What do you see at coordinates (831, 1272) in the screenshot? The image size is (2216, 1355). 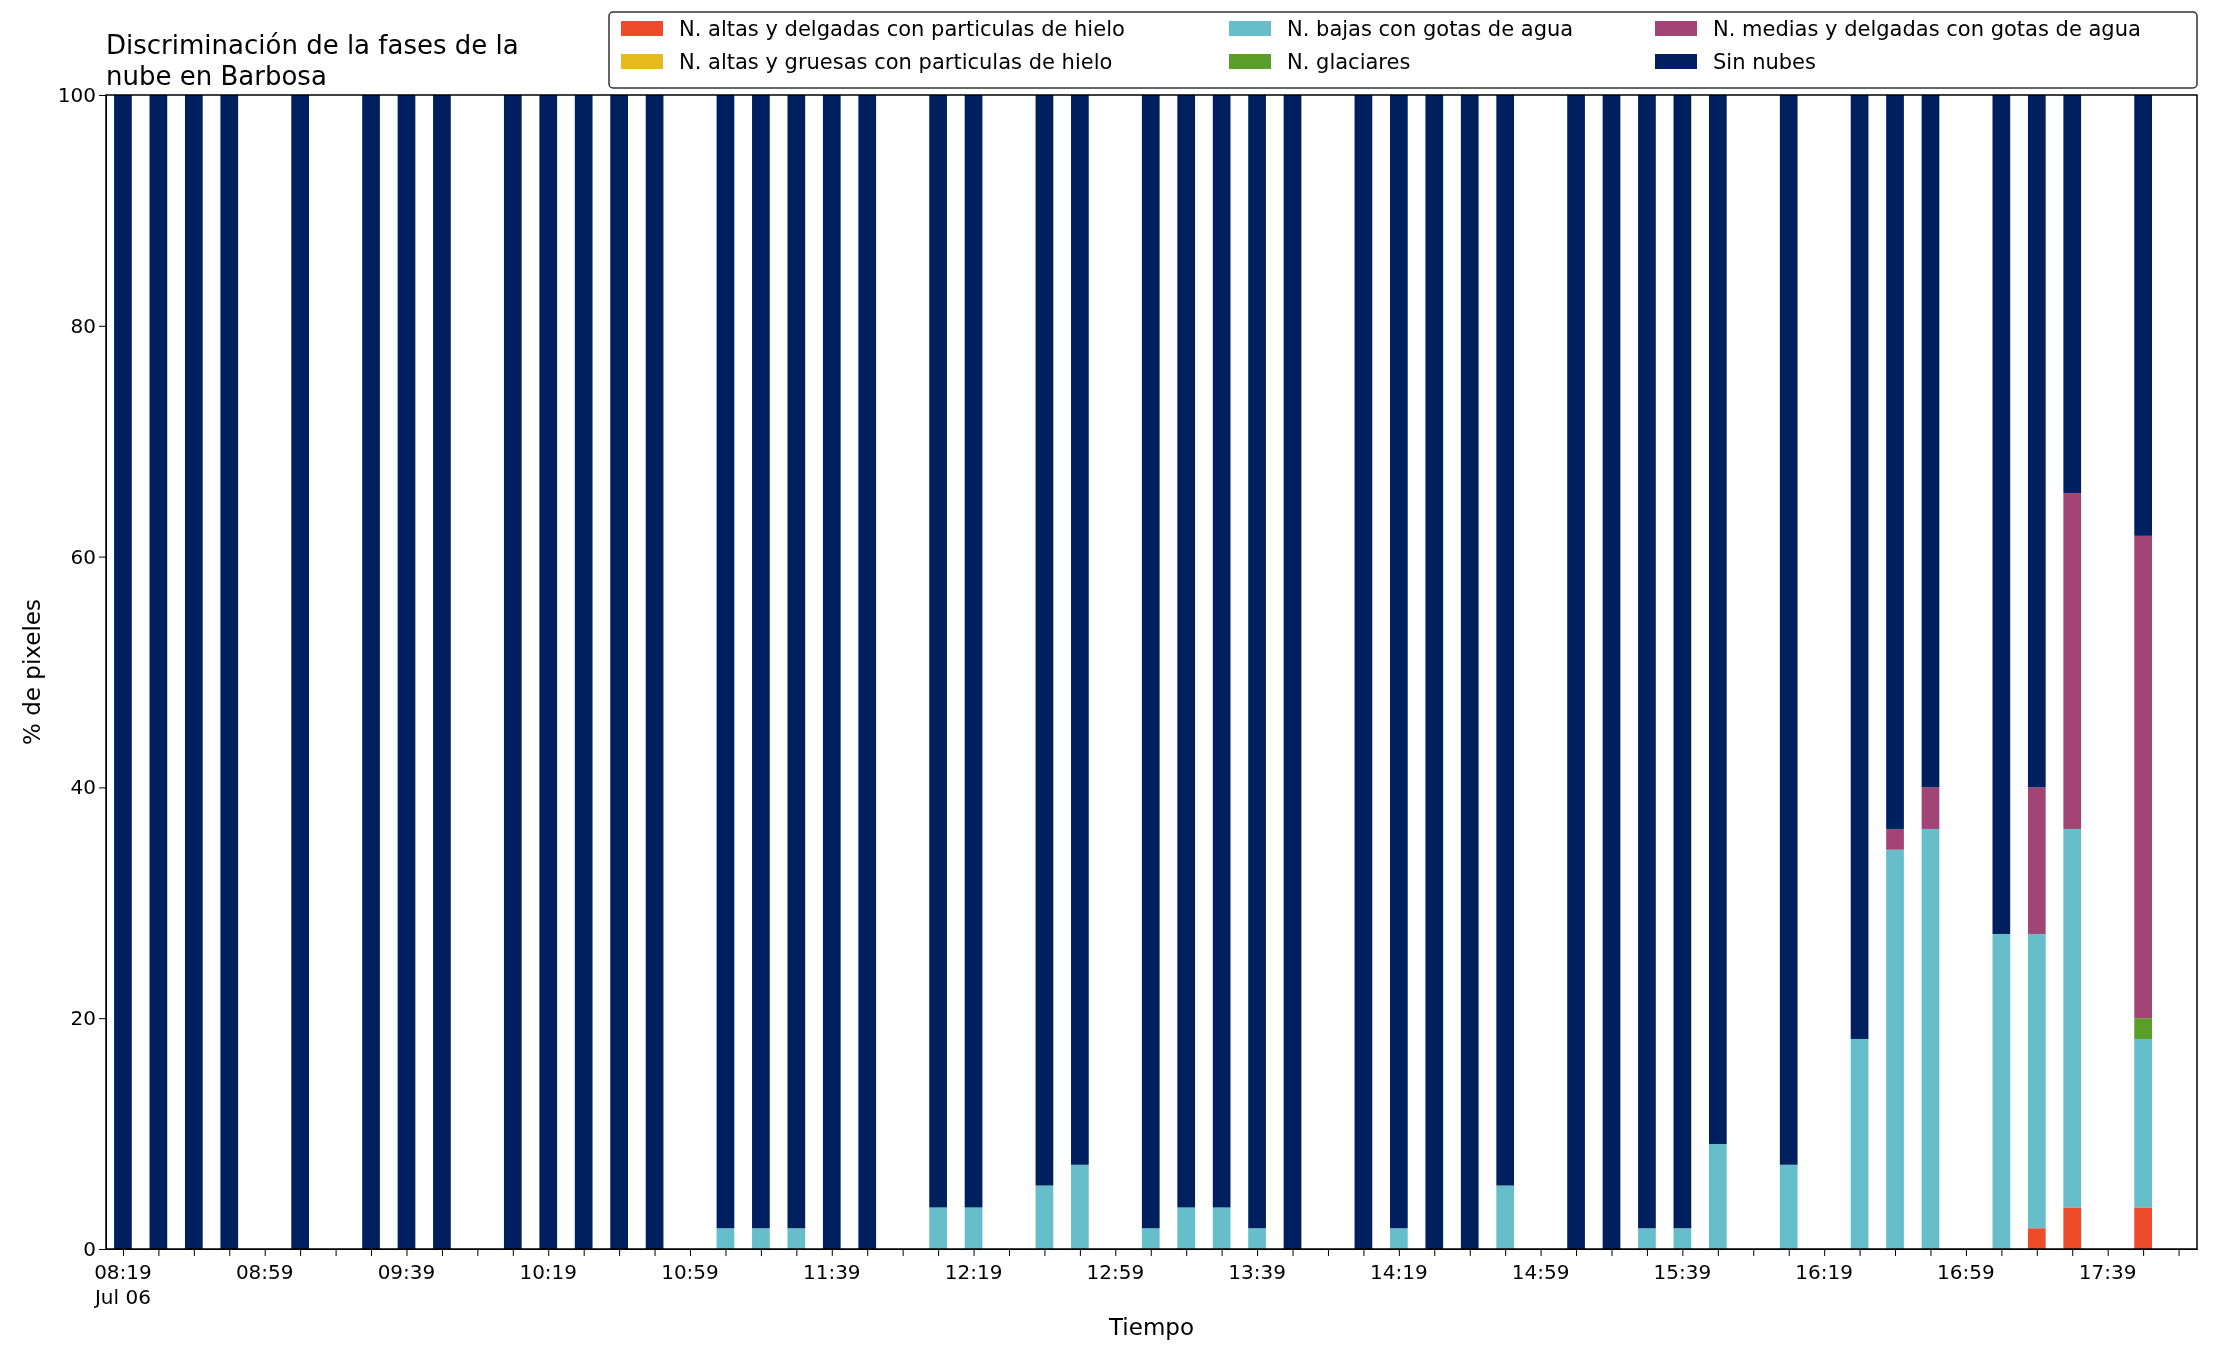 I see `x-tick-label: 11:39` at bounding box center [831, 1272].